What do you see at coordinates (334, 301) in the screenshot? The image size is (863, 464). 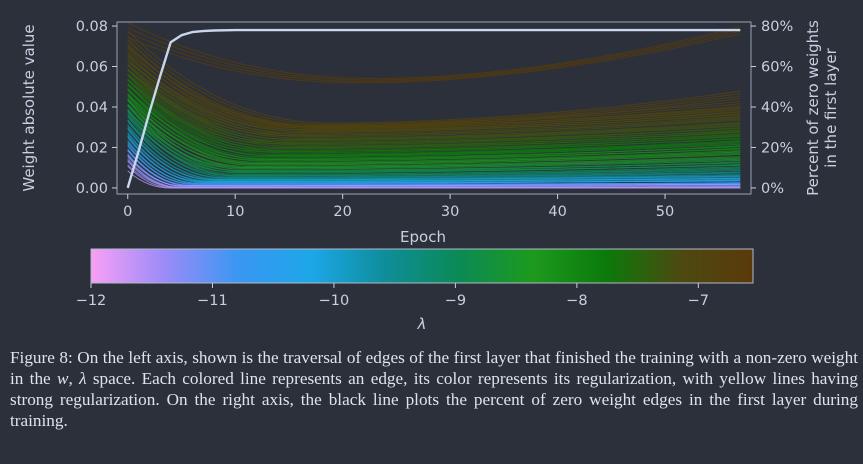 I see `colorbar-tick-label: −10` at bounding box center [334, 301].